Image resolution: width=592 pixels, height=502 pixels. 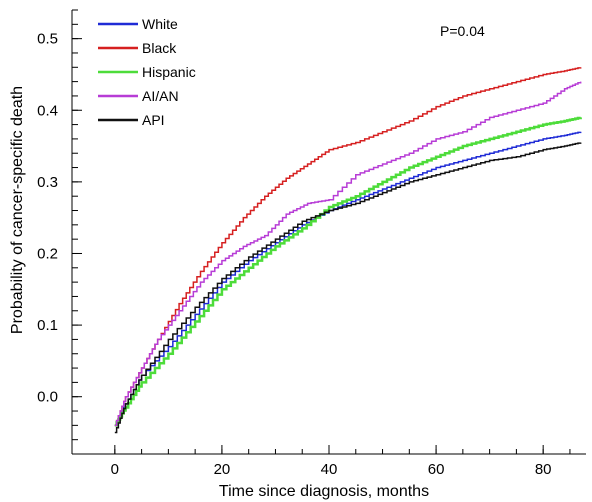 What do you see at coordinates (47, 39) in the screenshot?
I see `y-tick-label: 0.5` at bounding box center [47, 39].